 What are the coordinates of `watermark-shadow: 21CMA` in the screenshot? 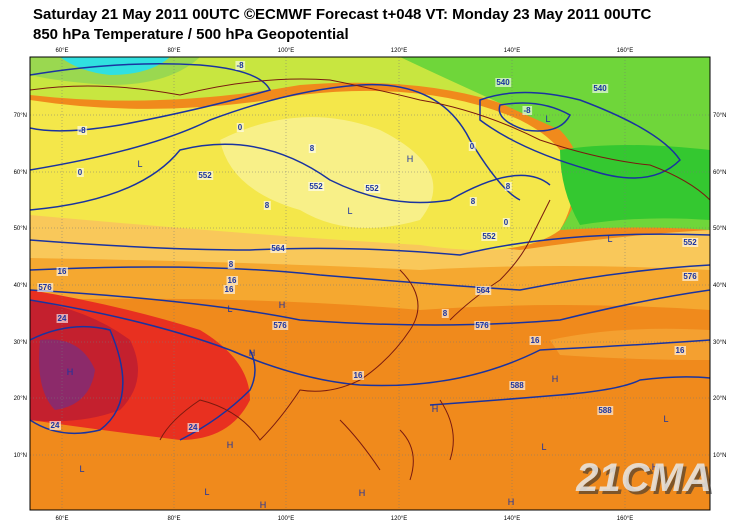 It's located at (646, 481).